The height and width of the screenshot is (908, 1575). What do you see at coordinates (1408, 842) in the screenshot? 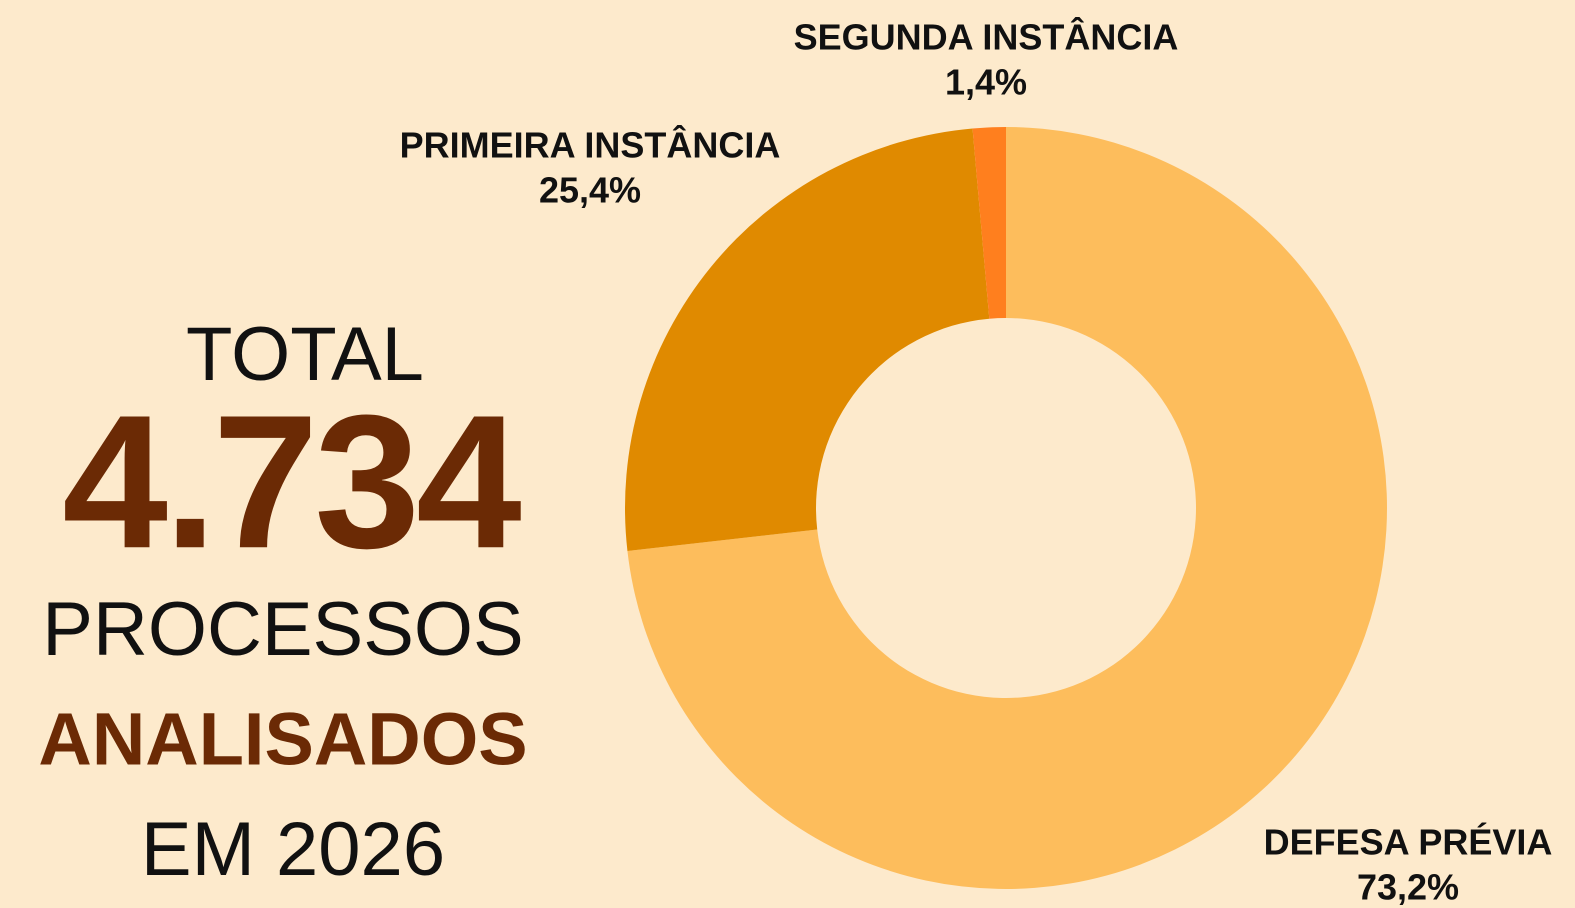
I see `segment-label: DEFESA PRÉVIA` at bounding box center [1408, 842].